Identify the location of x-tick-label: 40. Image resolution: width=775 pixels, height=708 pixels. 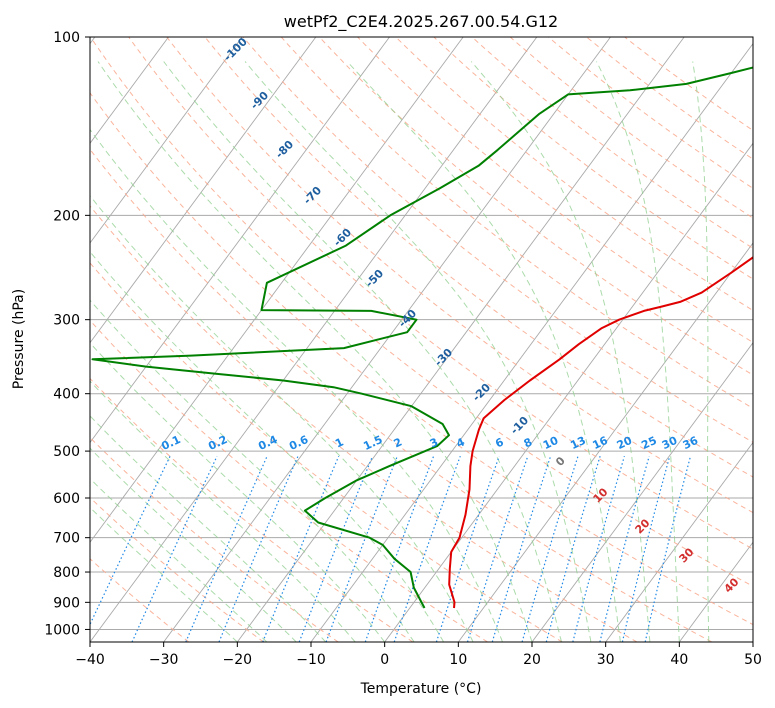
(679, 660).